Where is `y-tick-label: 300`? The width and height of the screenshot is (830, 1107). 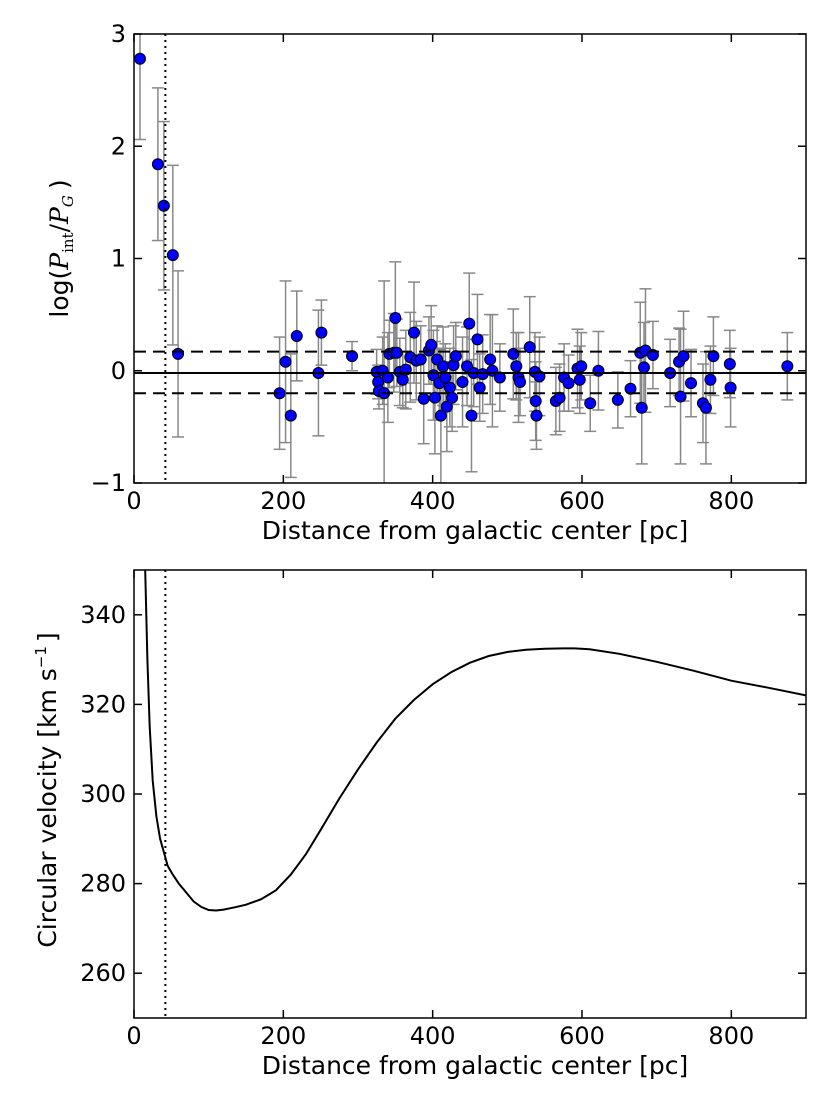
y-tick-label: 300 is located at coordinates (103, 794).